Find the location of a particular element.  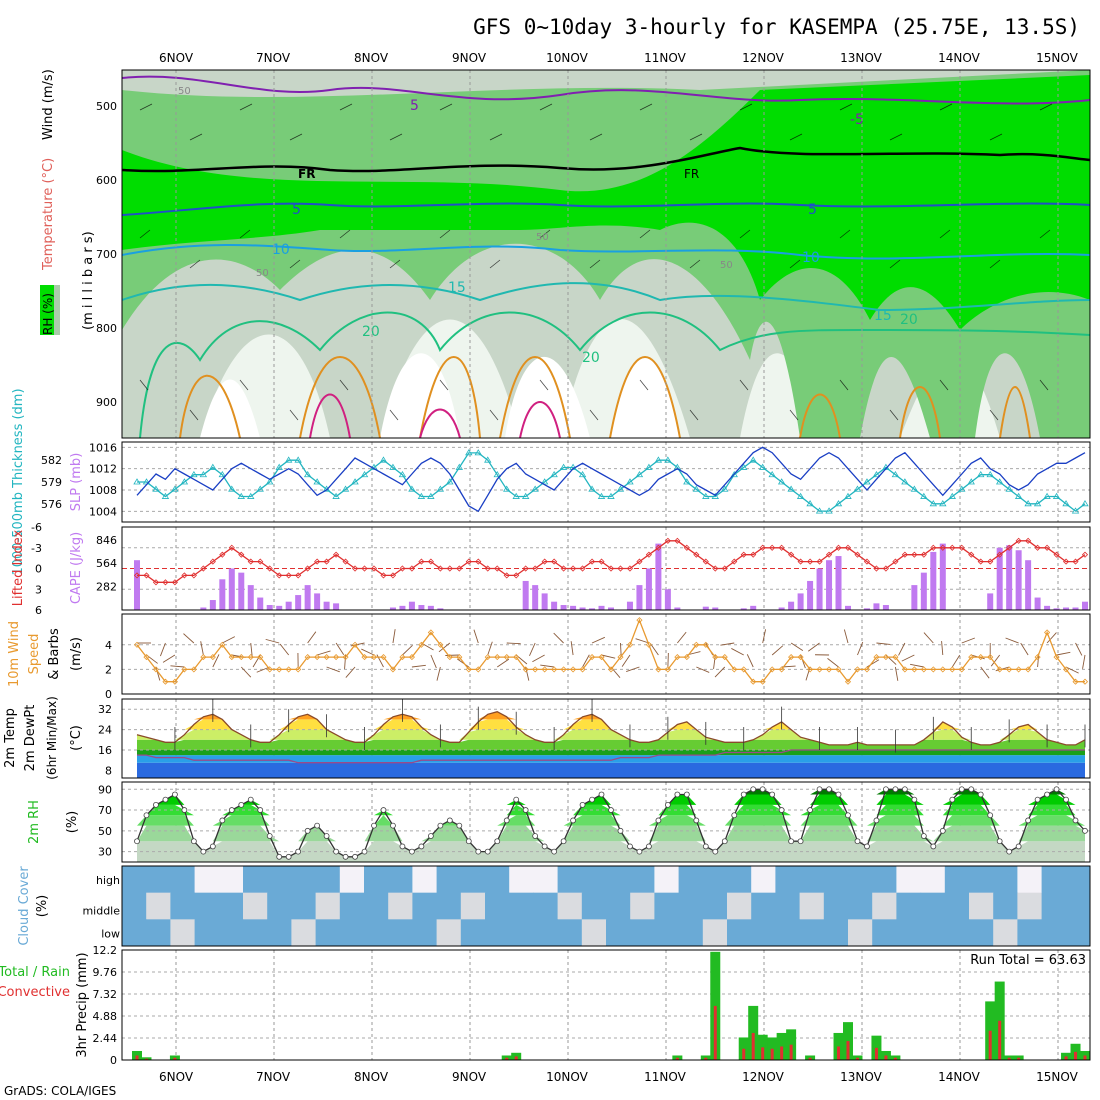

chart-footer: GrADS: COLA/IGES is located at coordinates (60, 1091).